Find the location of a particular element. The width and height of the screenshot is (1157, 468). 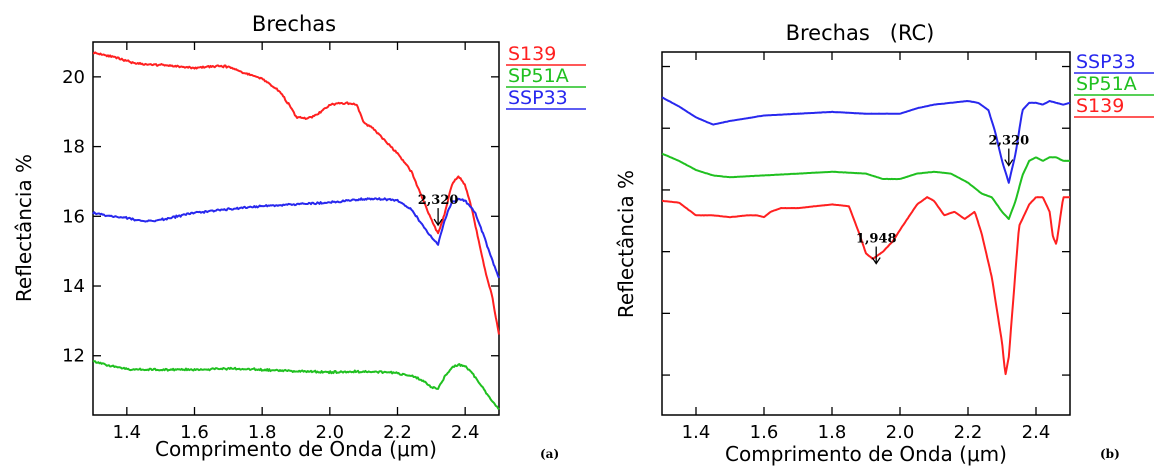

y-tick-label: 16 is located at coordinates (73, 216).